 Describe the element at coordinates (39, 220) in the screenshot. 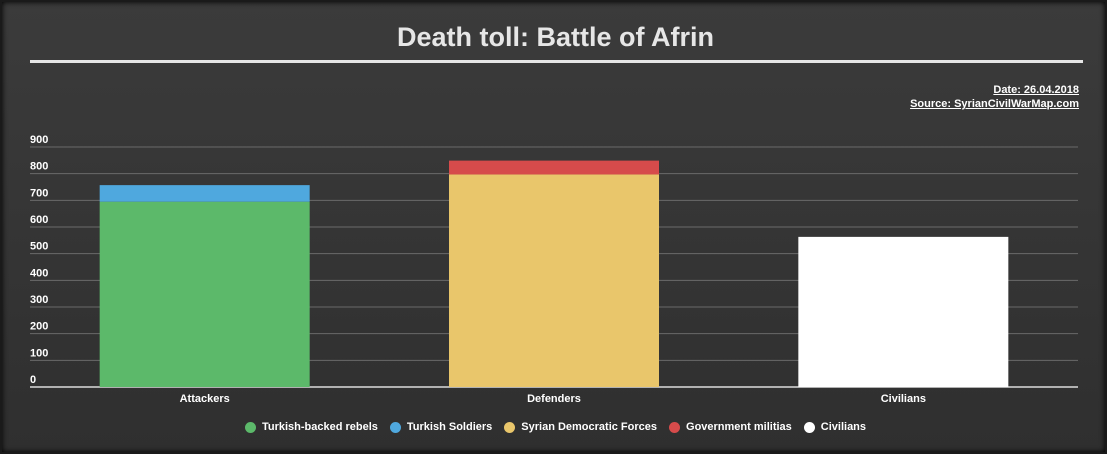

I see `y-tick-label: 600` at that location.